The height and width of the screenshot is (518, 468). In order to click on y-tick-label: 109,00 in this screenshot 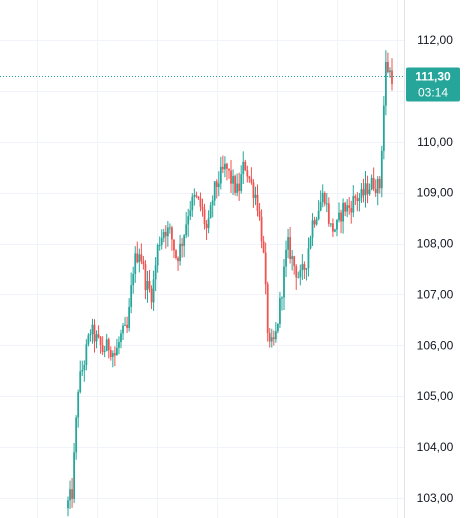, I will do `click(435, 193)`.